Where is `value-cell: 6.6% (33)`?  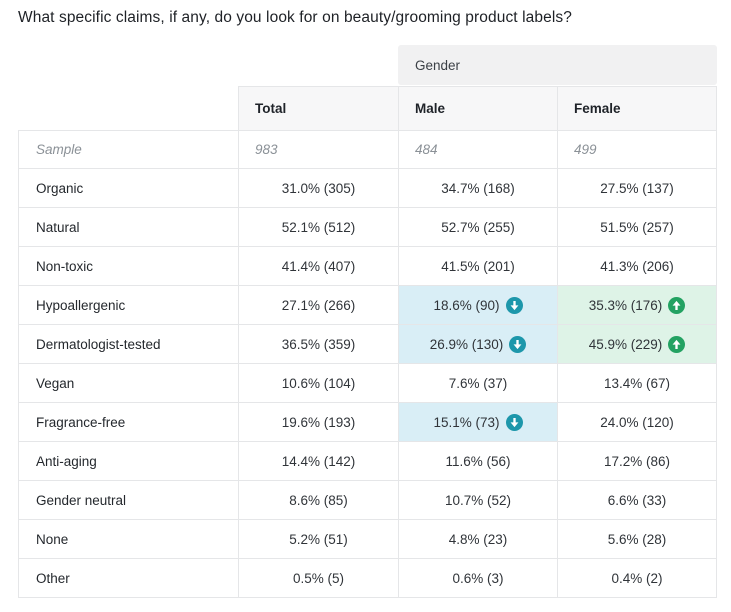 value-cell: 6.6% (33) is located at coordinates (637, 500).